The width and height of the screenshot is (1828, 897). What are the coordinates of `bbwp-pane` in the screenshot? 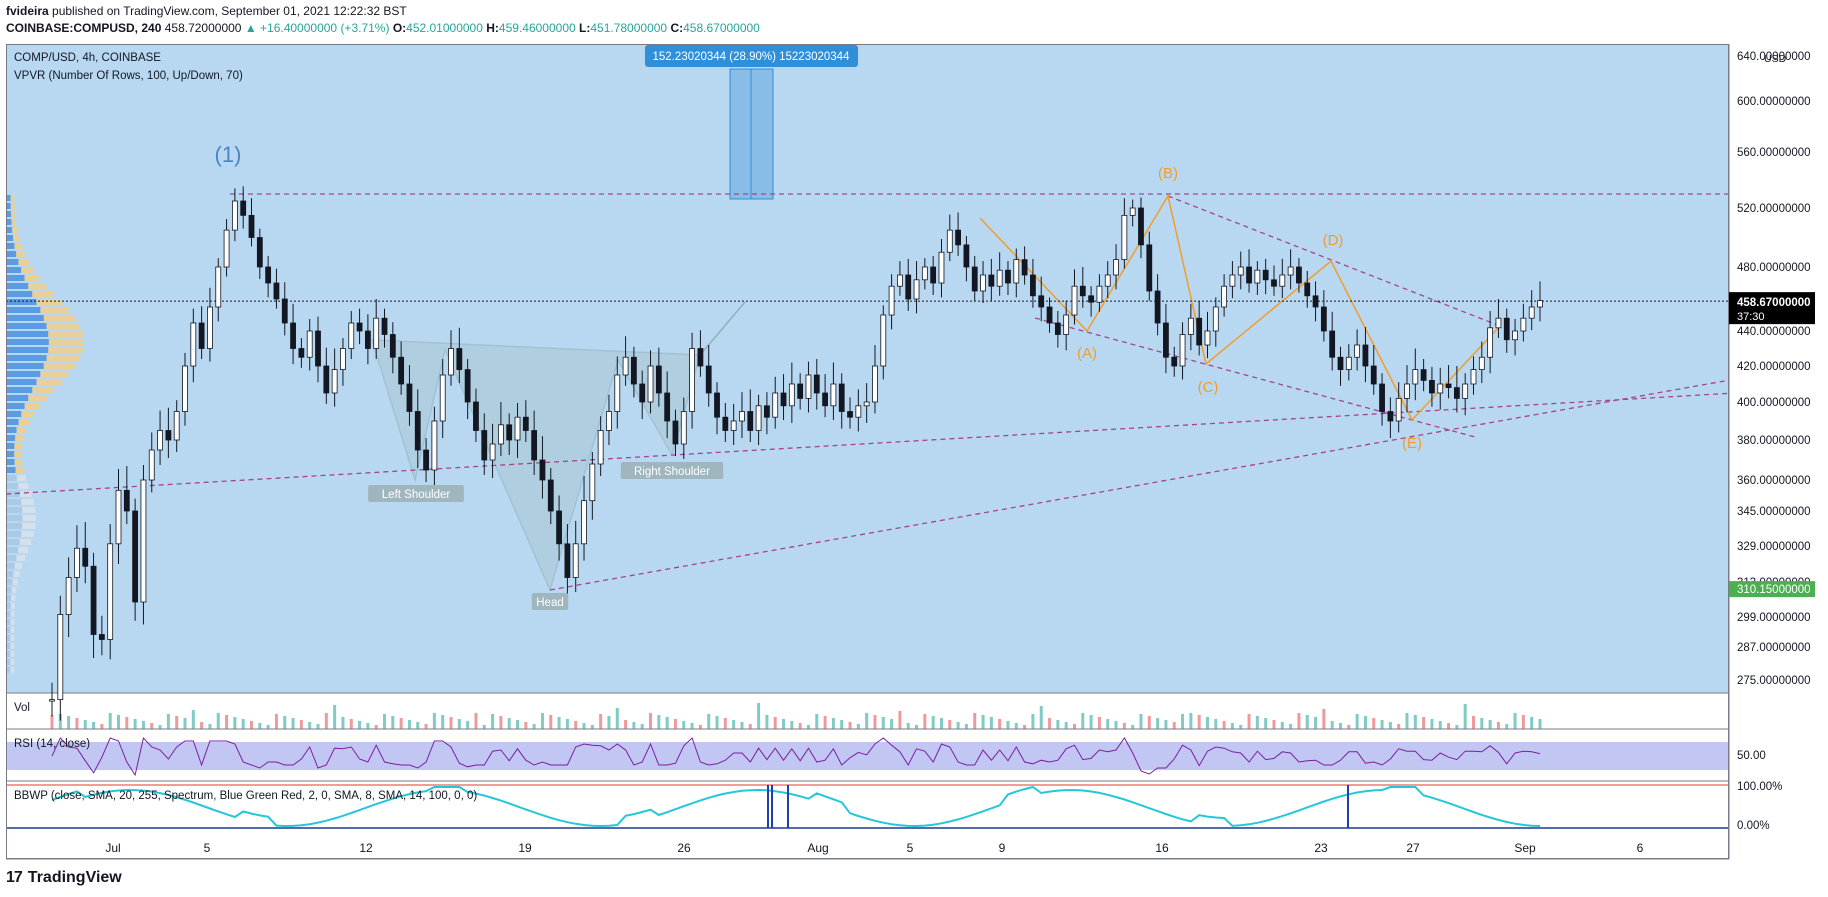 It's located at (867, 820).